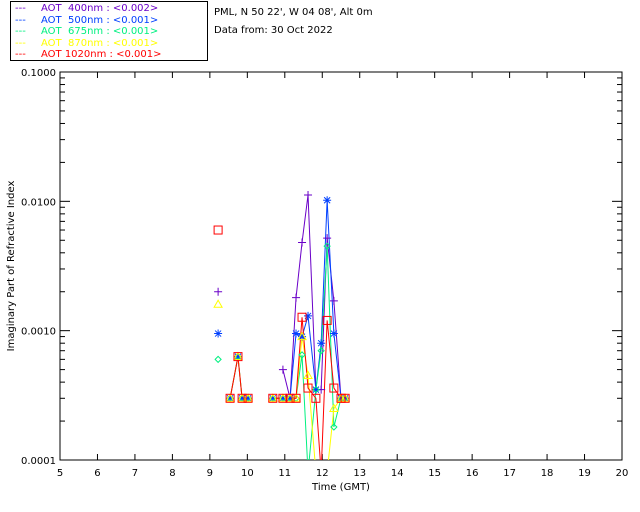 The height and width of the screenshot is (512, 640). I want to click on legend-item: --- AOT 675nm : <0.001>, so click(86, 32).